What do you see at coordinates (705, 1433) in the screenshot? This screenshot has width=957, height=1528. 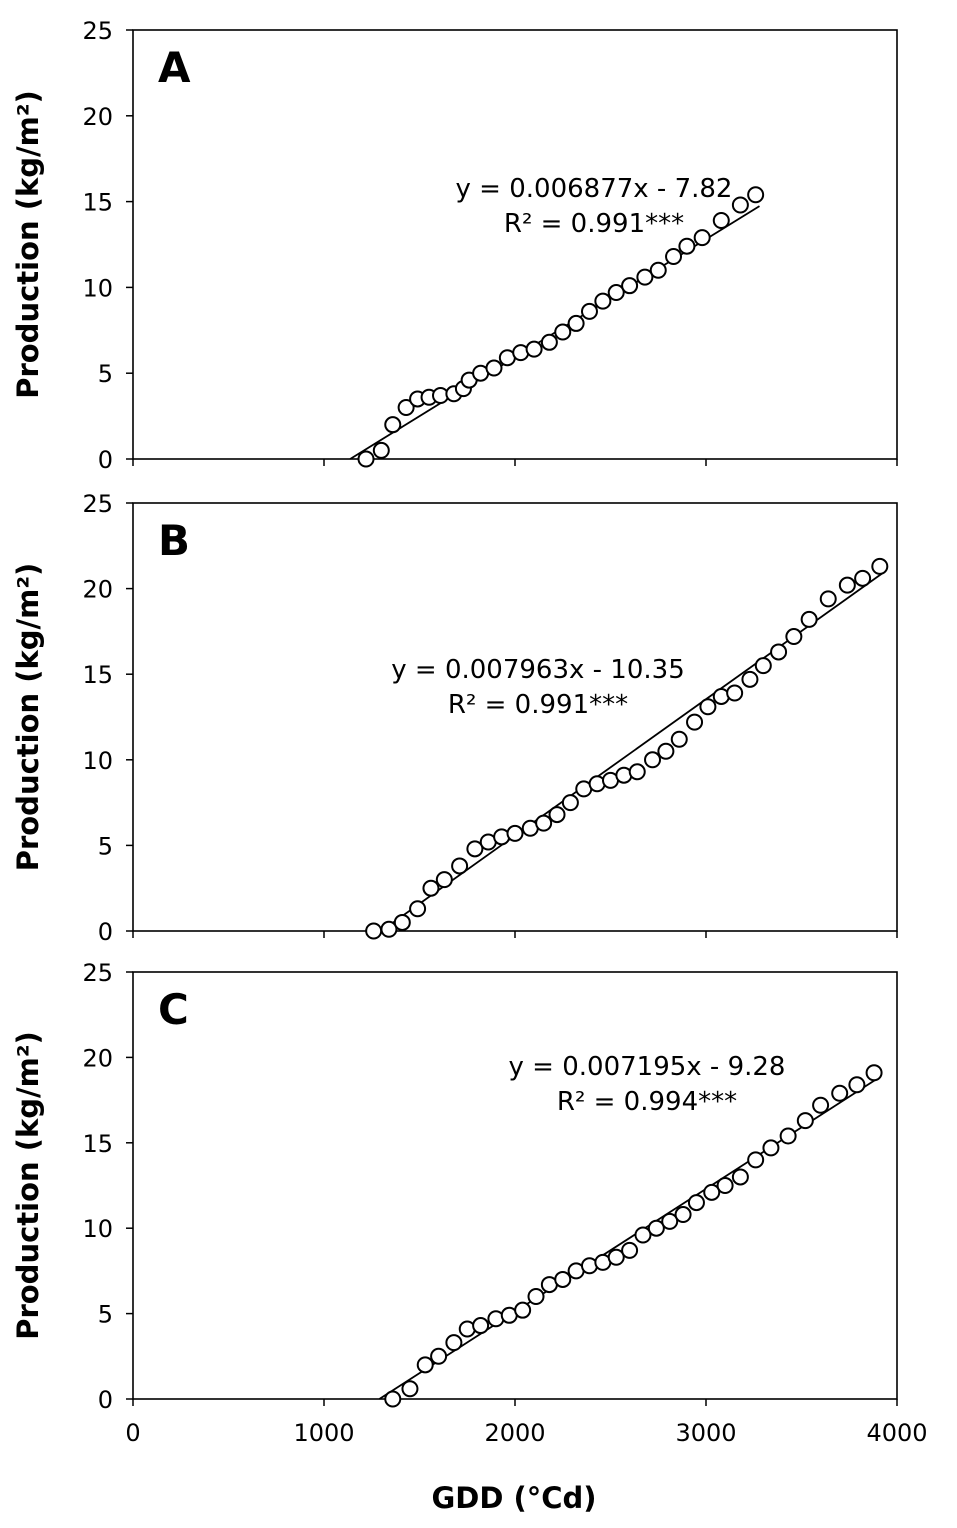 I see `x-tick-label: 3000` at bounding box center [705, 1433].